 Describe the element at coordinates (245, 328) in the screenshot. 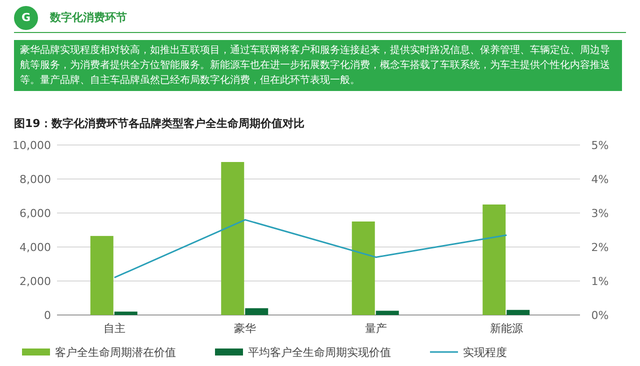

I see `x-tick-label: 豪华` at that location.